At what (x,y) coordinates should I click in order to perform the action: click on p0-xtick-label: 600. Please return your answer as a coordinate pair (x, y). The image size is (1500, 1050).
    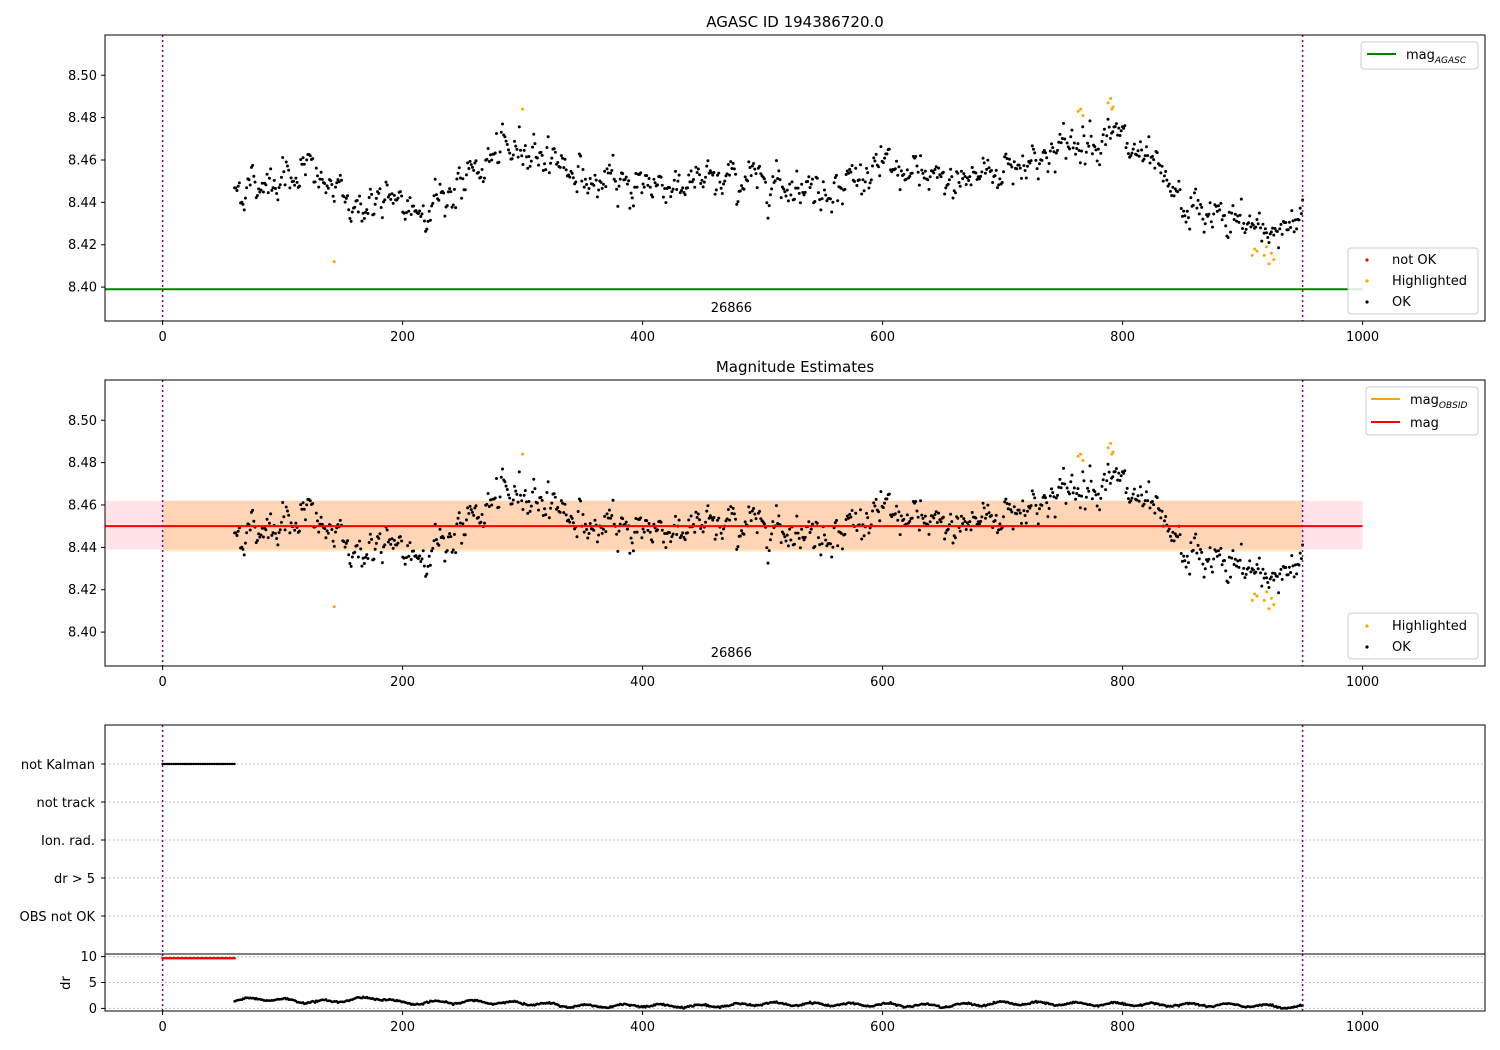
    Looking at the image, I should click on (882, 337).